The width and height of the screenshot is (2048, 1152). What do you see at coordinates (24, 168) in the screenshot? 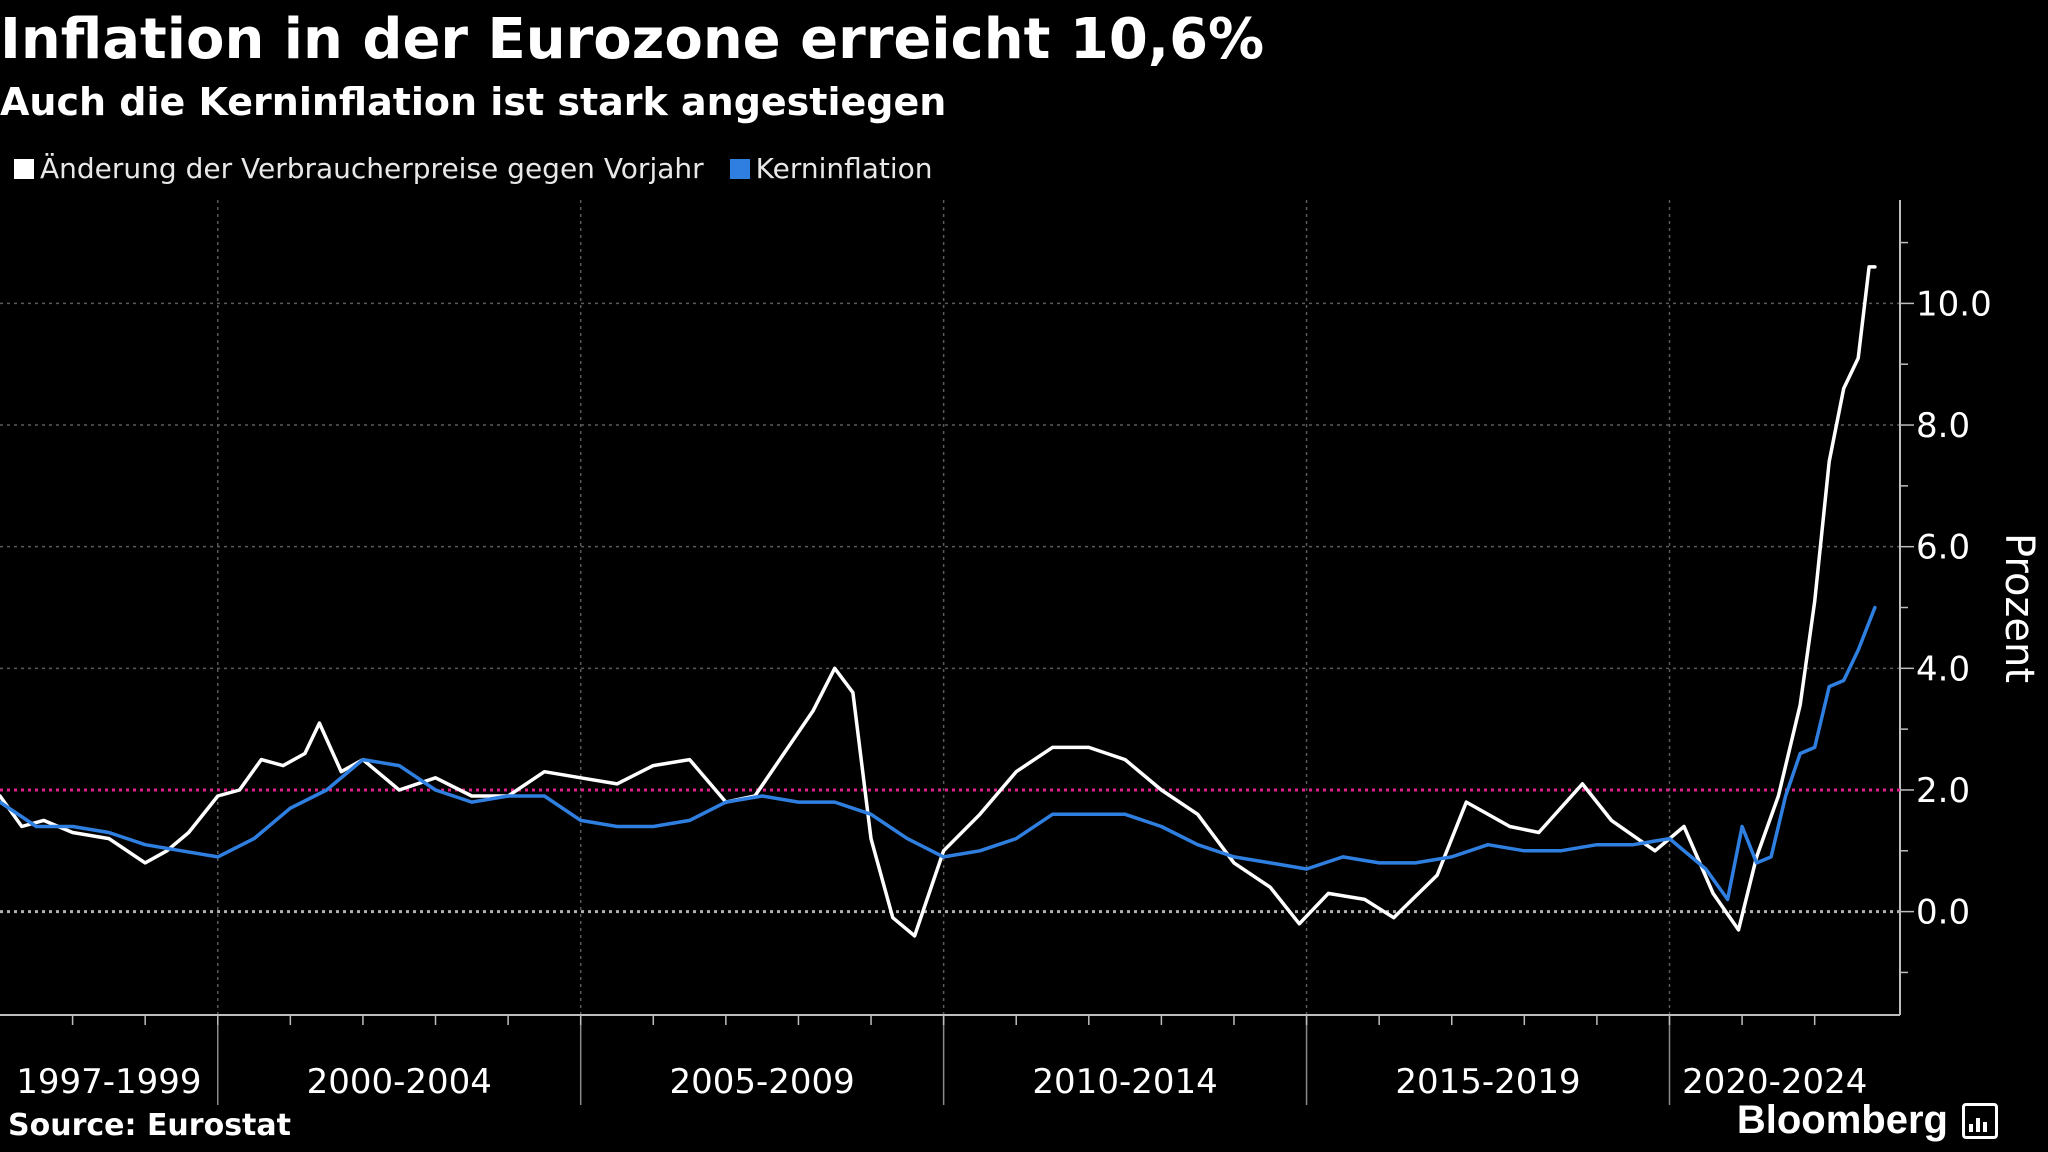
I see `legend-swatch-headline` at bounding box center [24, 168].